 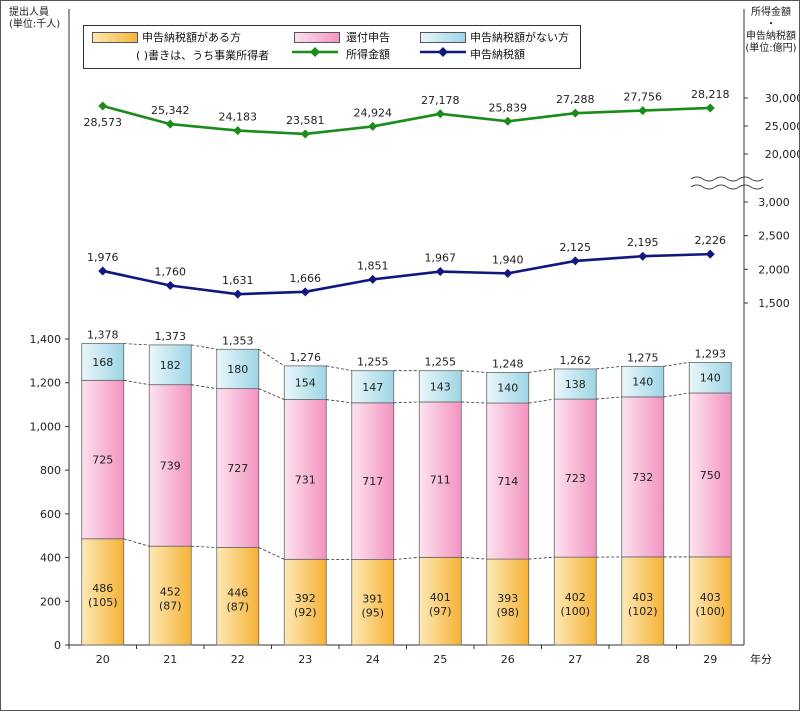 I want to click on left-axis-title: 提出人員 (単位:千人), so click(x=35, y=18).